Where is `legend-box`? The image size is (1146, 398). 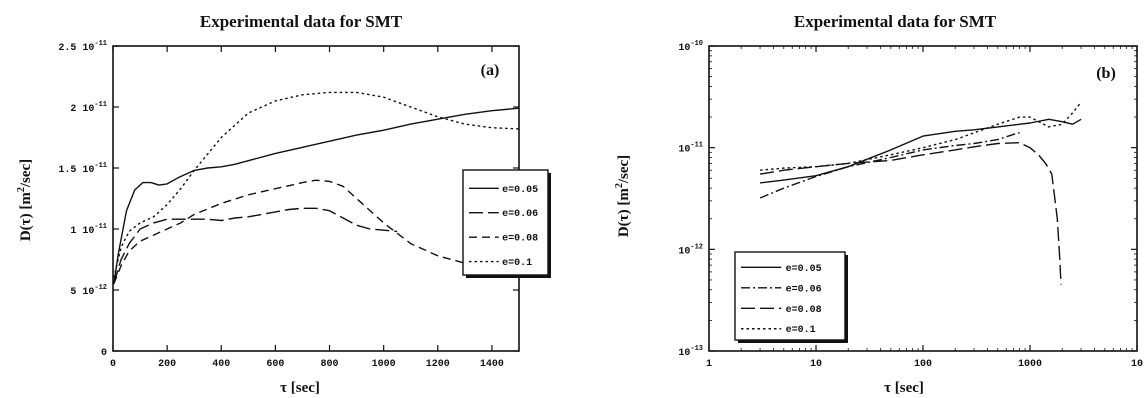 legend-box is located at coordinates (505, 222).